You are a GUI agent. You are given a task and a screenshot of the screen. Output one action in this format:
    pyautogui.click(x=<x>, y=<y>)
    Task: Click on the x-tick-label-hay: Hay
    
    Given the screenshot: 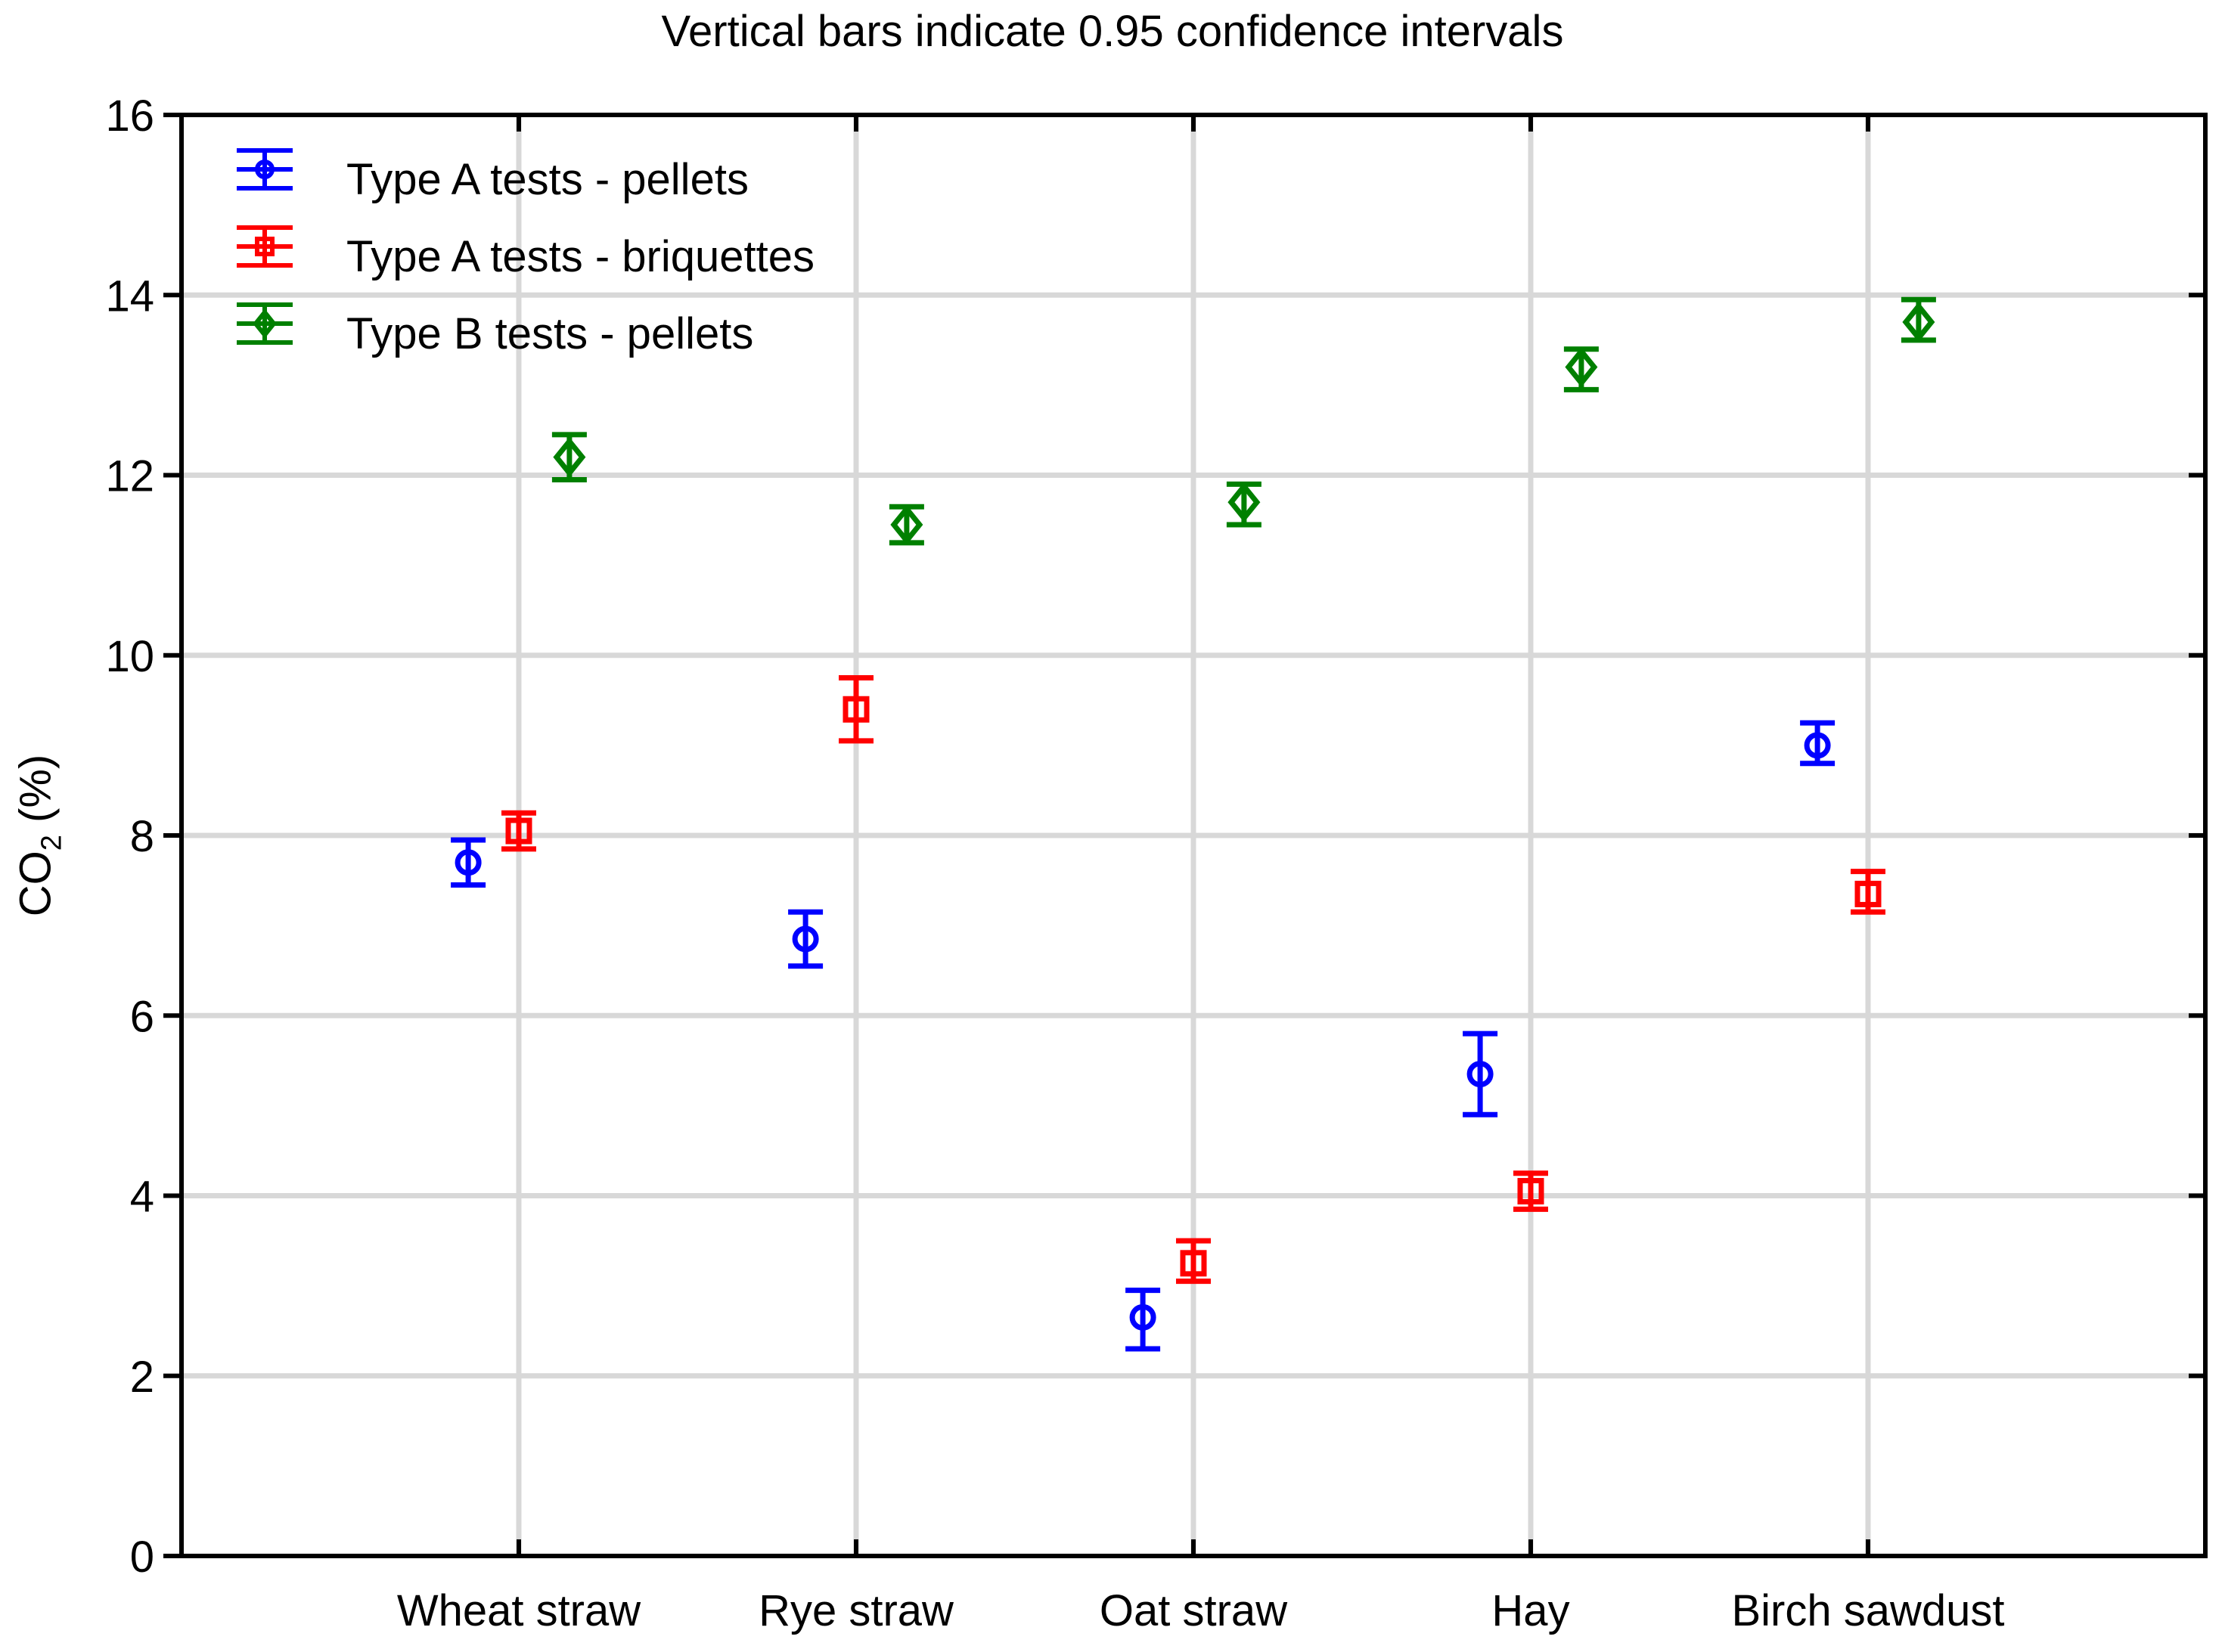 What is the action you would take?
    pyautogui.click(x=1530, y=1610)
    